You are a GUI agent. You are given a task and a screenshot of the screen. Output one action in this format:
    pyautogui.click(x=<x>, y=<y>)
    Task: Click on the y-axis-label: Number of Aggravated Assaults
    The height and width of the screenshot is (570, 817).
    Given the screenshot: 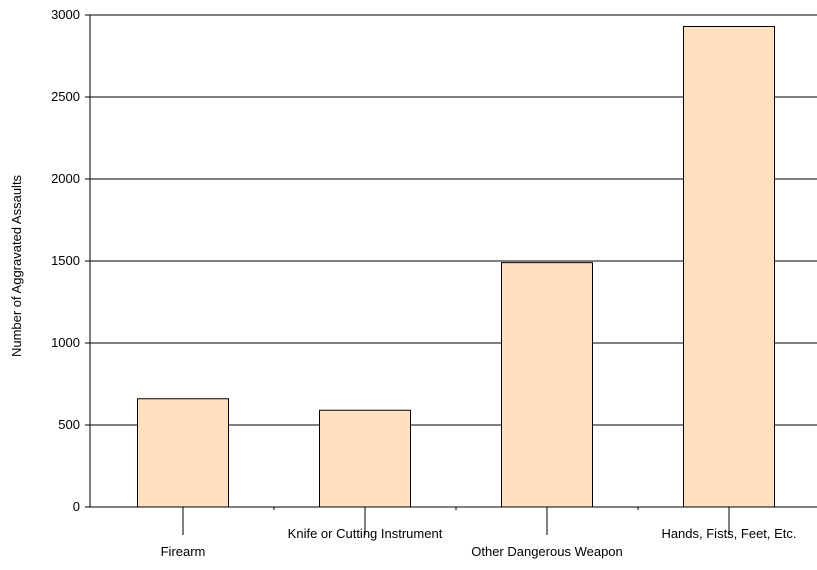 What is the action you would take?
    pyautogui.click(x=16, y=265)
    